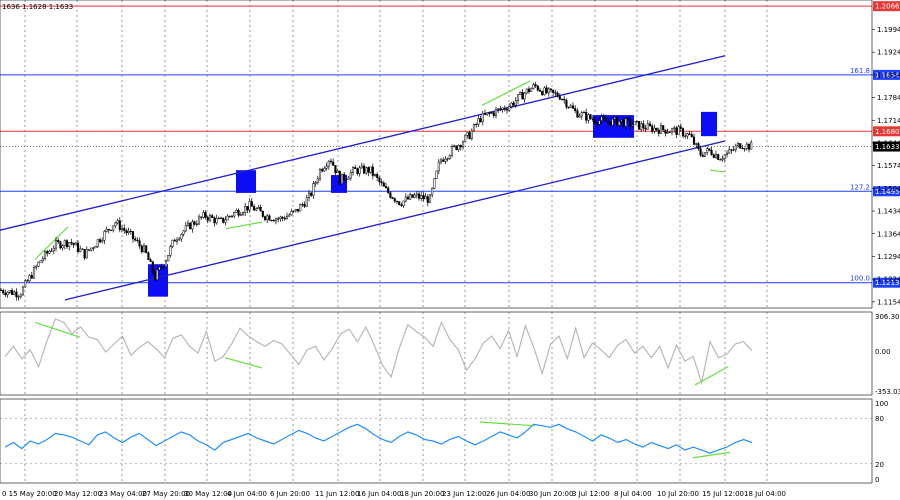 This screenshot has width=900, height=500. I want to click on x-tick-label: 0 15 May 20:00, so click(29, 494).